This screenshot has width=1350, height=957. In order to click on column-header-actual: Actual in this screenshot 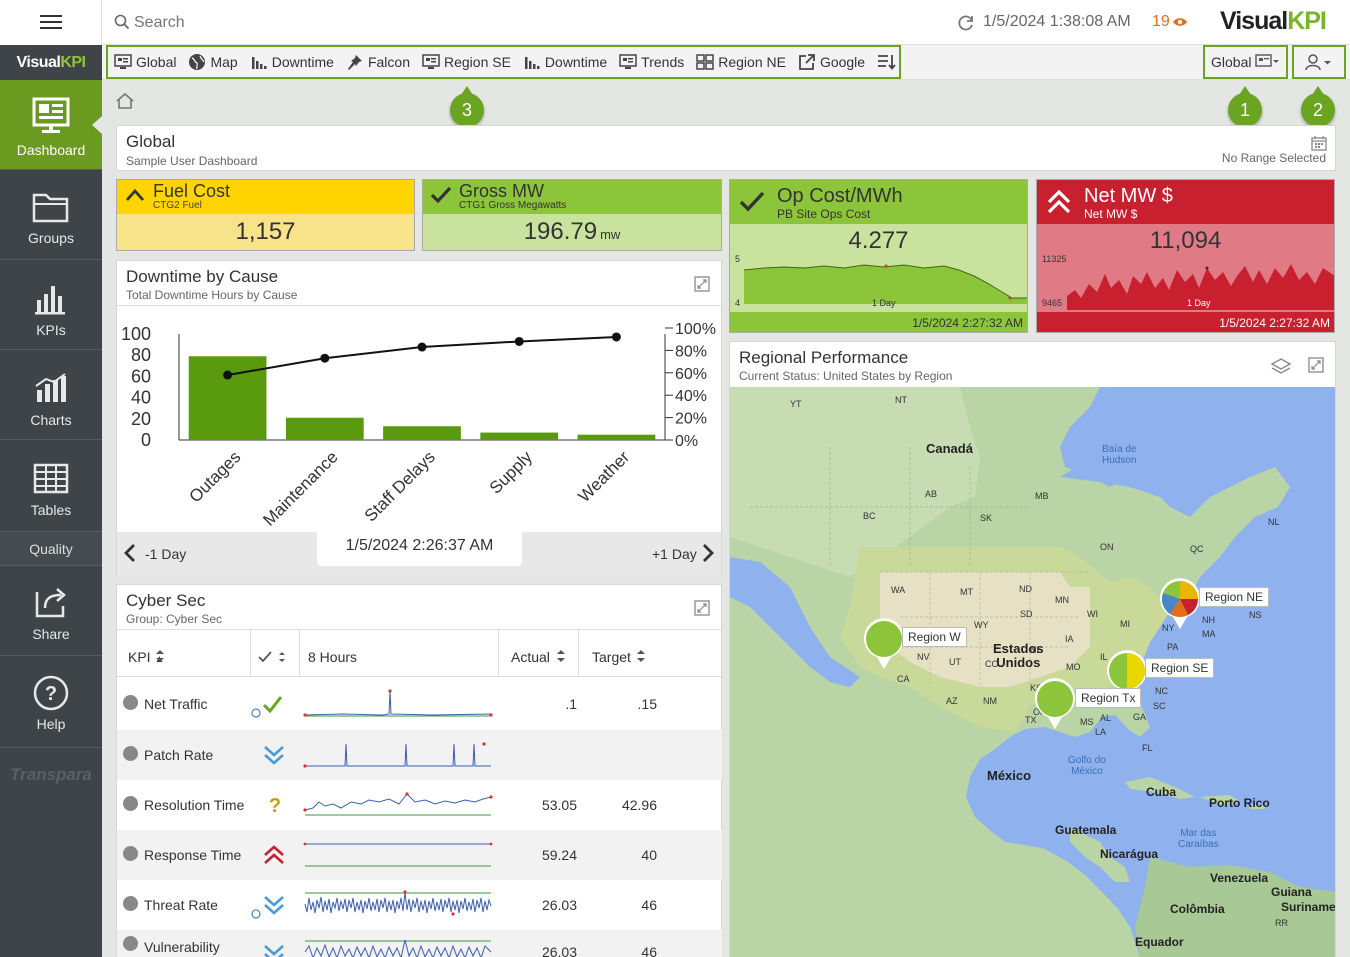, I will do `click(530, 657)`.